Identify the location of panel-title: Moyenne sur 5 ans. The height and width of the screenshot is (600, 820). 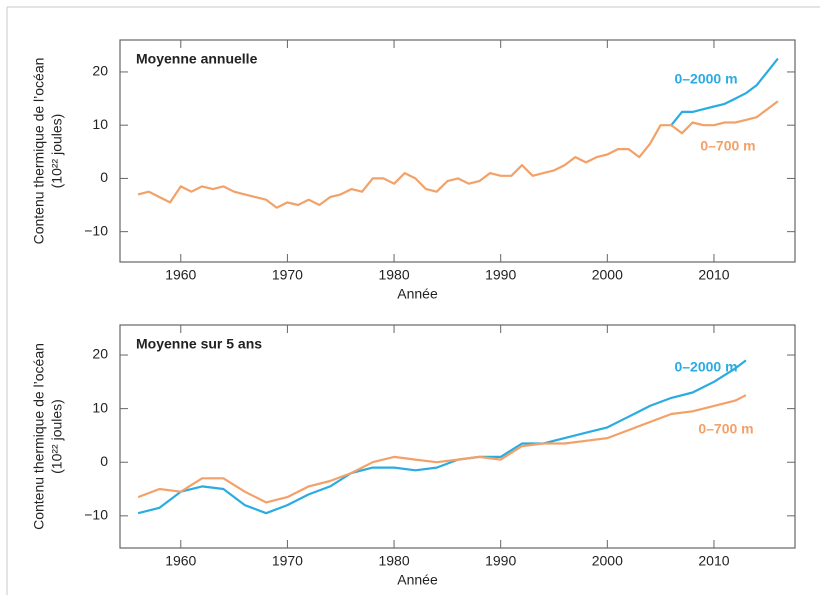
(199, 344).